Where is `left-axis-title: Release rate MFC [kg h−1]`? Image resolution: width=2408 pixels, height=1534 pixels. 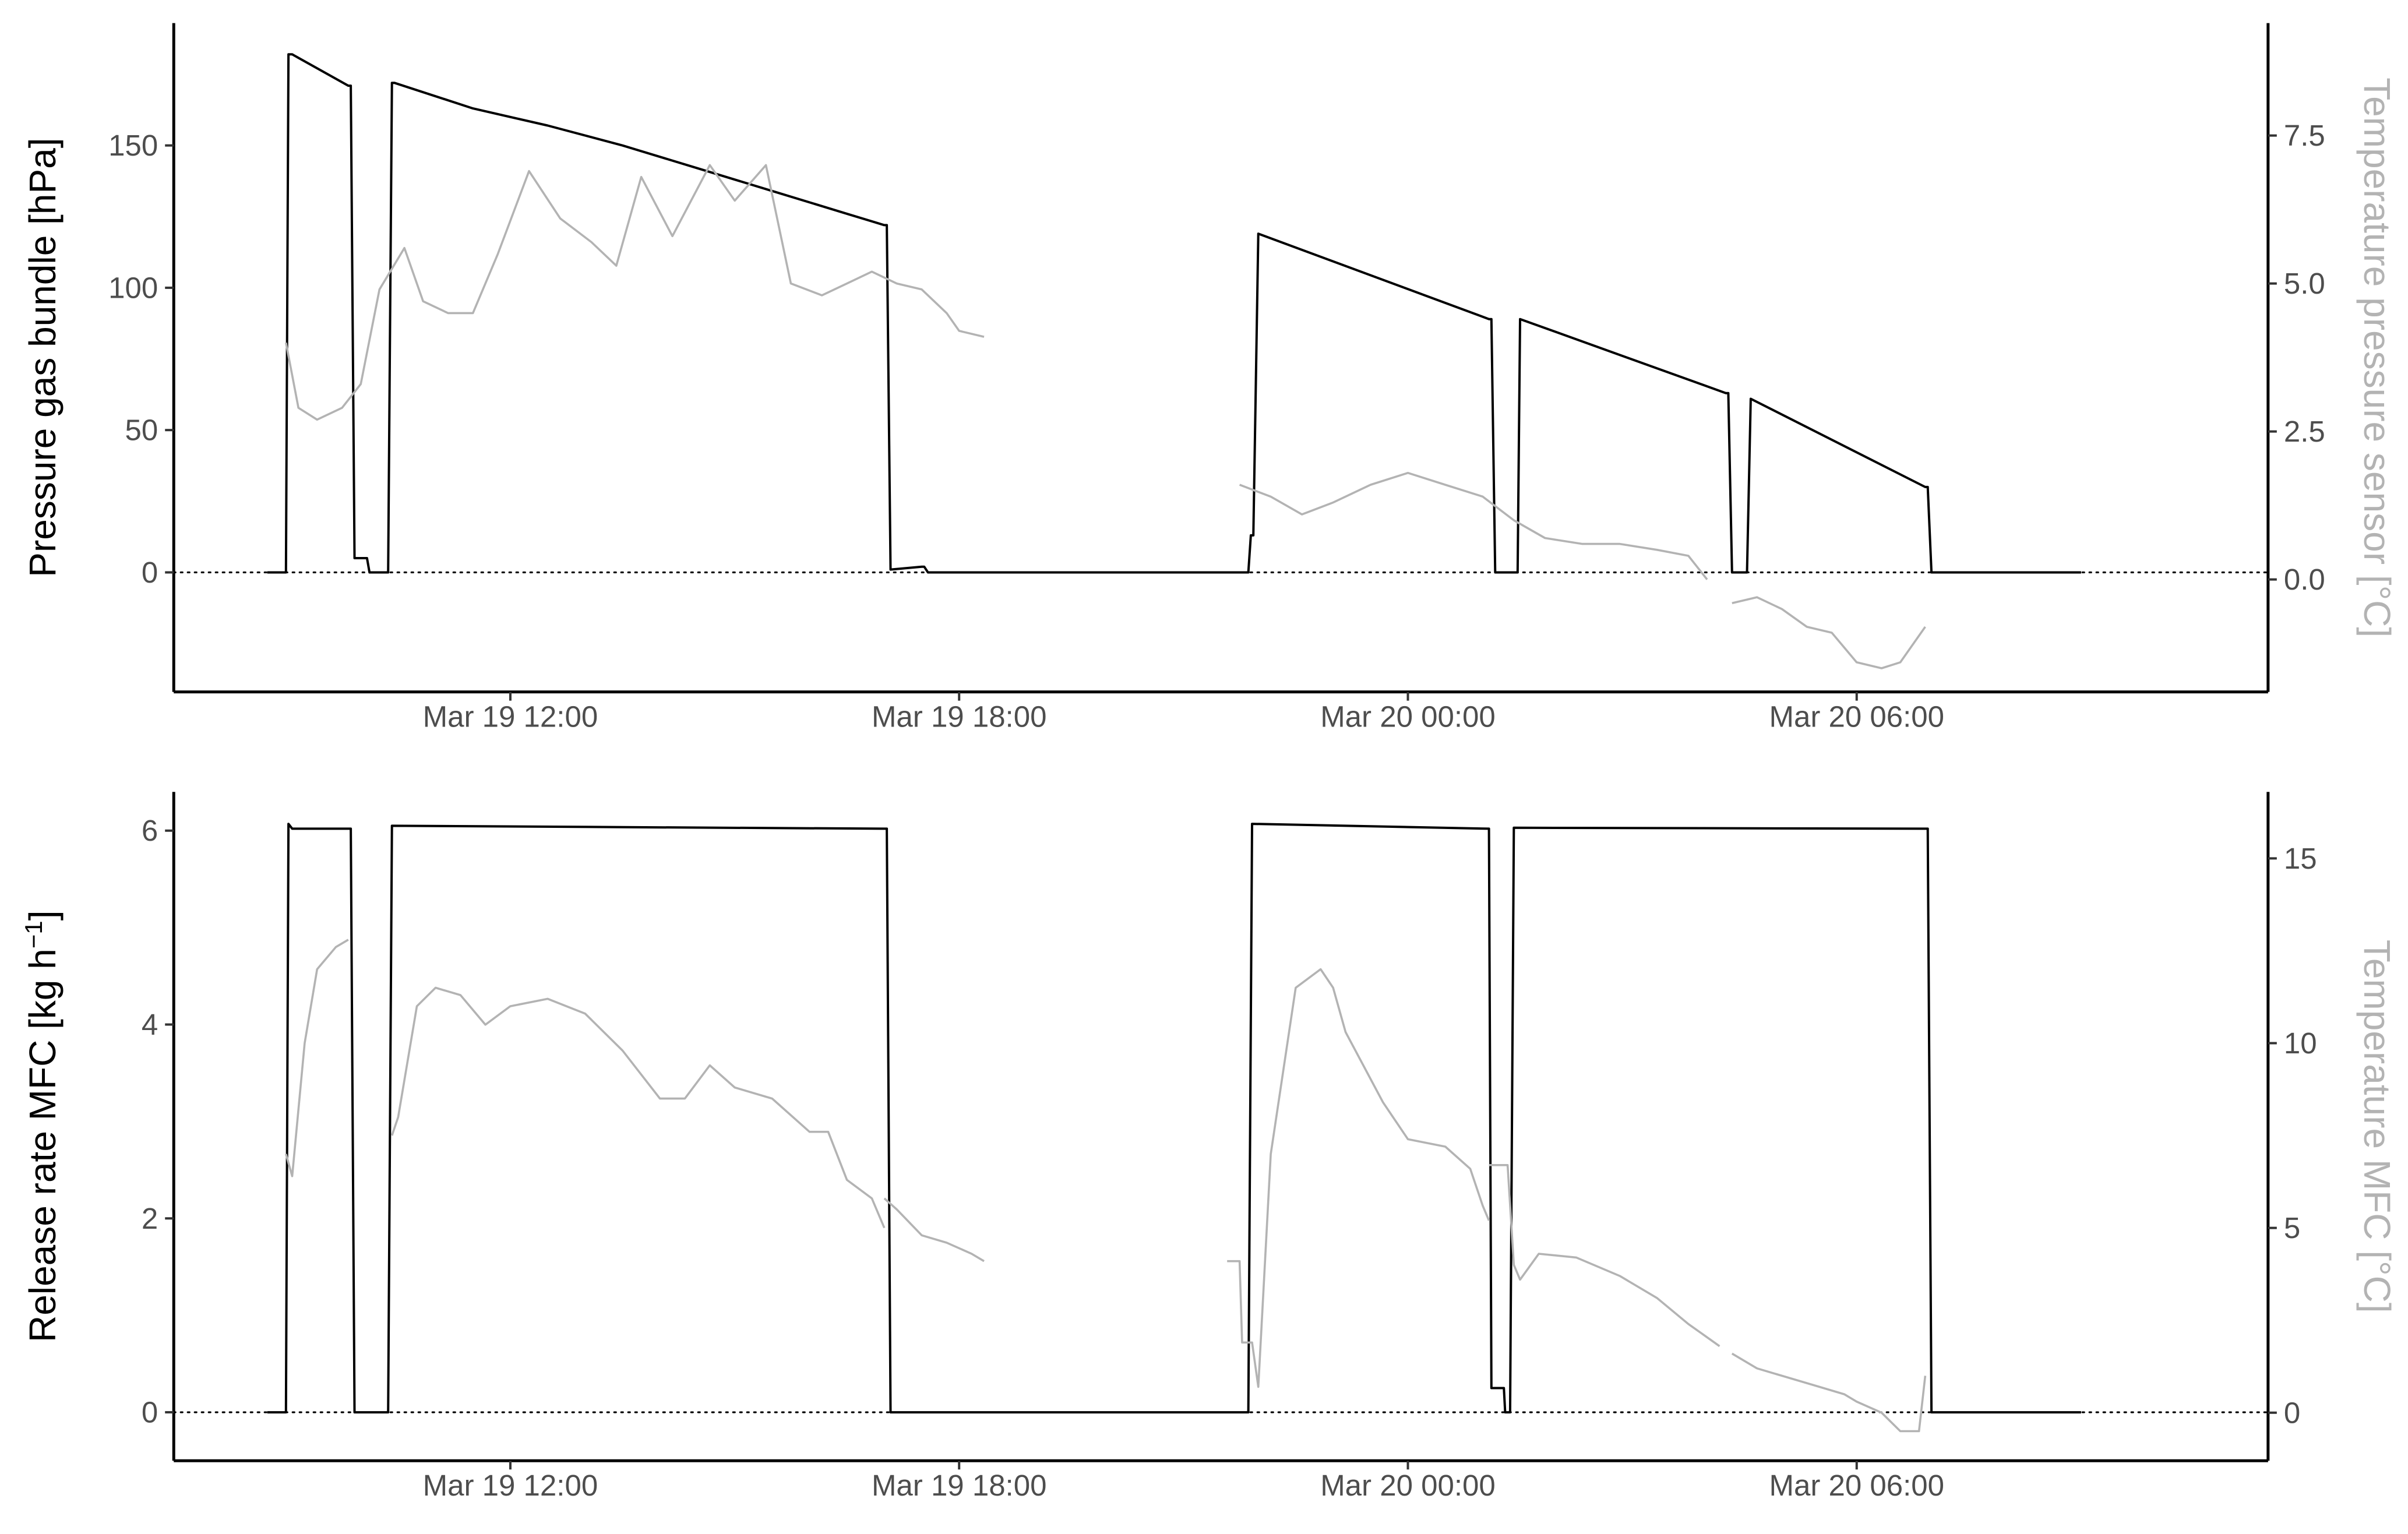
left-axis-title: Release rate MFC [kg h−1] is located at coordinates (42, 1126).